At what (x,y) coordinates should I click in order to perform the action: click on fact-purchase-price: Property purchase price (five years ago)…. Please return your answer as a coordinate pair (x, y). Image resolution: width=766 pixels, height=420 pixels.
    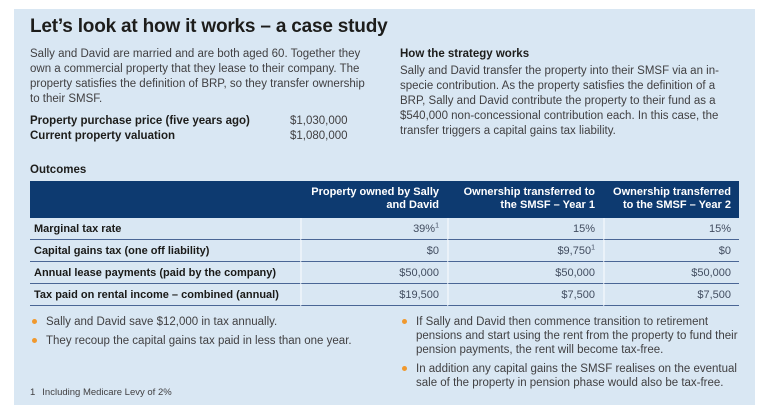
    Looking at the image, I should click on (203, 121).